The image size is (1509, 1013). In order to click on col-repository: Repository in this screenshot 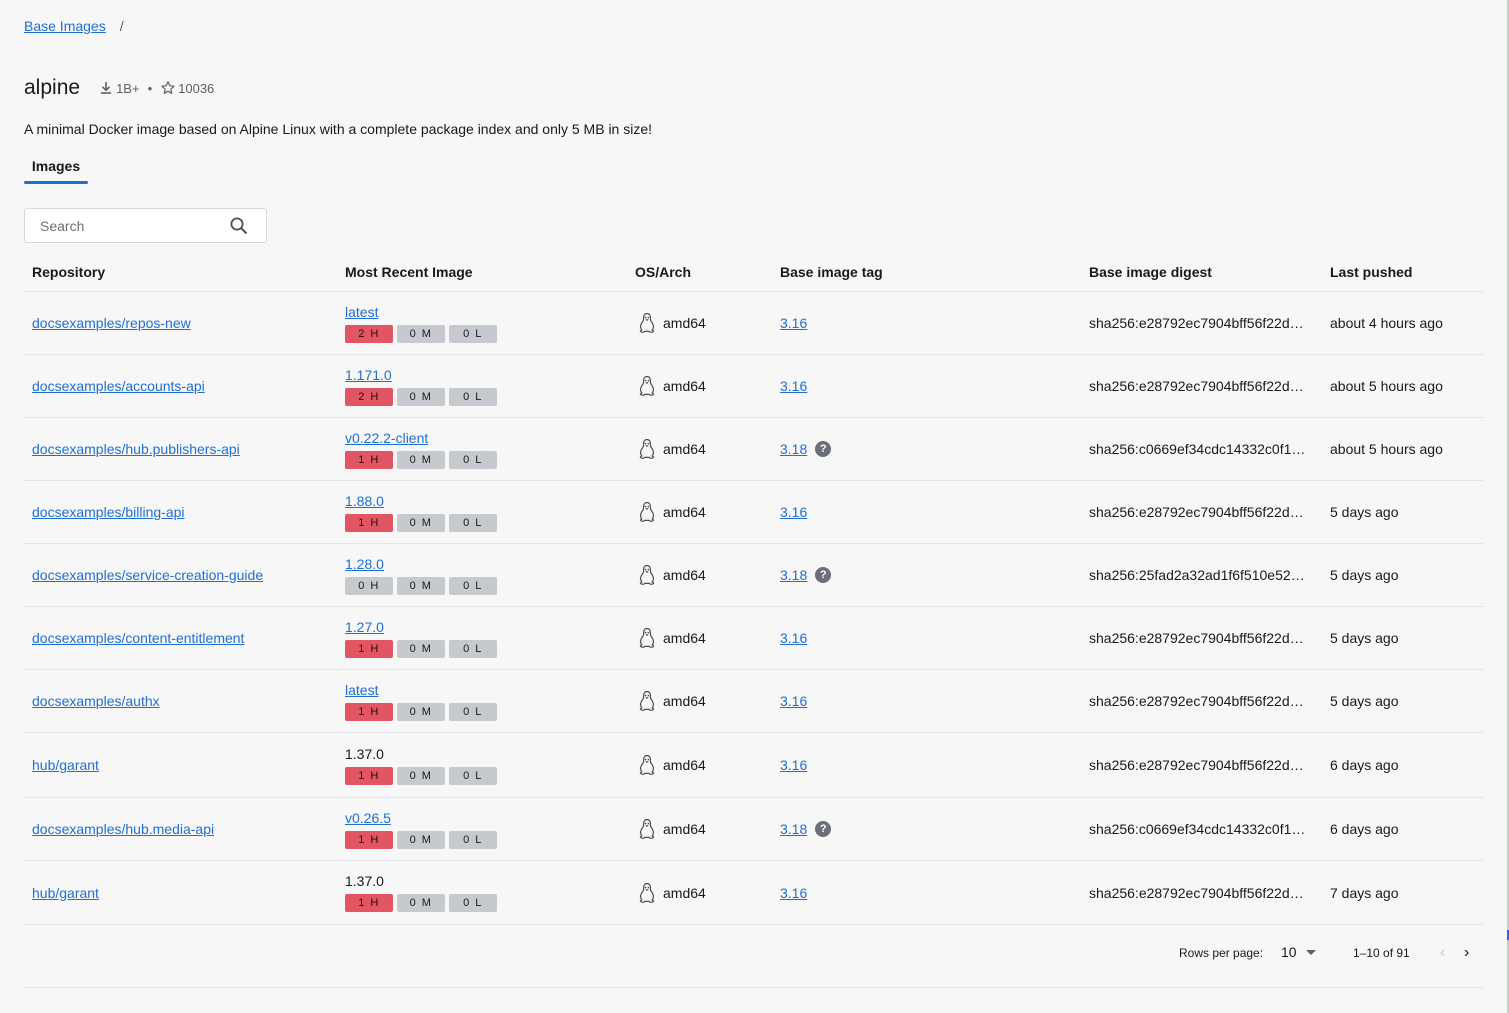, I will do `click(69, 271)`.